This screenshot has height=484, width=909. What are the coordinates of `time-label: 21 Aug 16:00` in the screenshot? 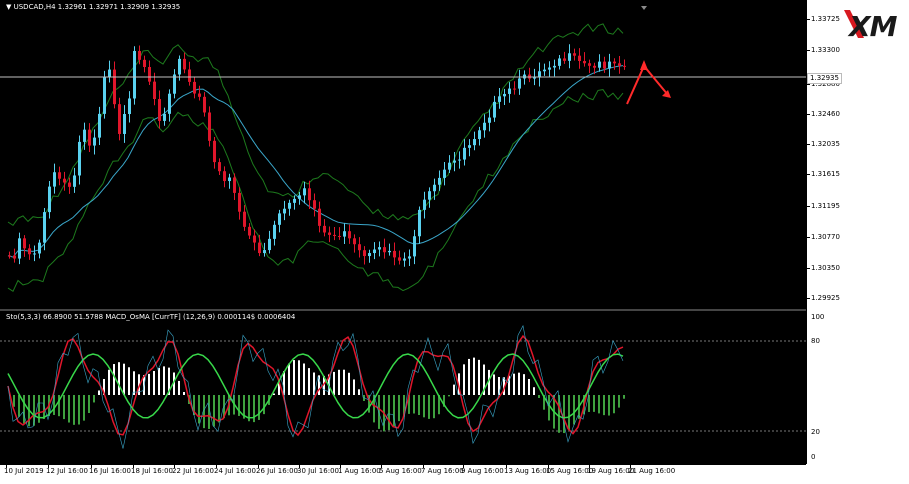 It's located at (652, 471).